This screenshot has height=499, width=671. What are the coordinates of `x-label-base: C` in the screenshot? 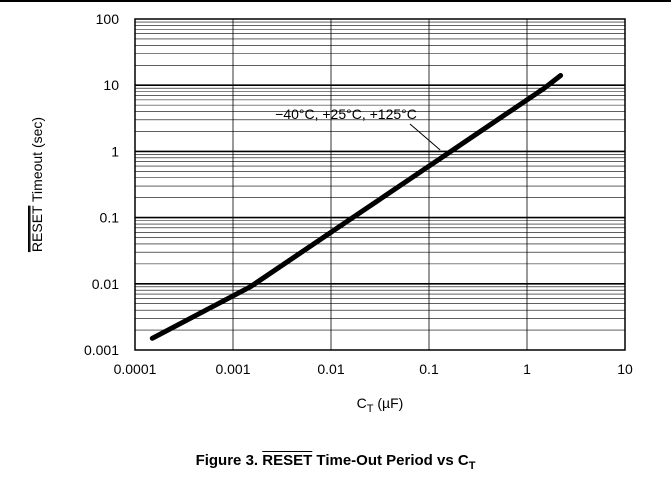 It's located at (362, 403).